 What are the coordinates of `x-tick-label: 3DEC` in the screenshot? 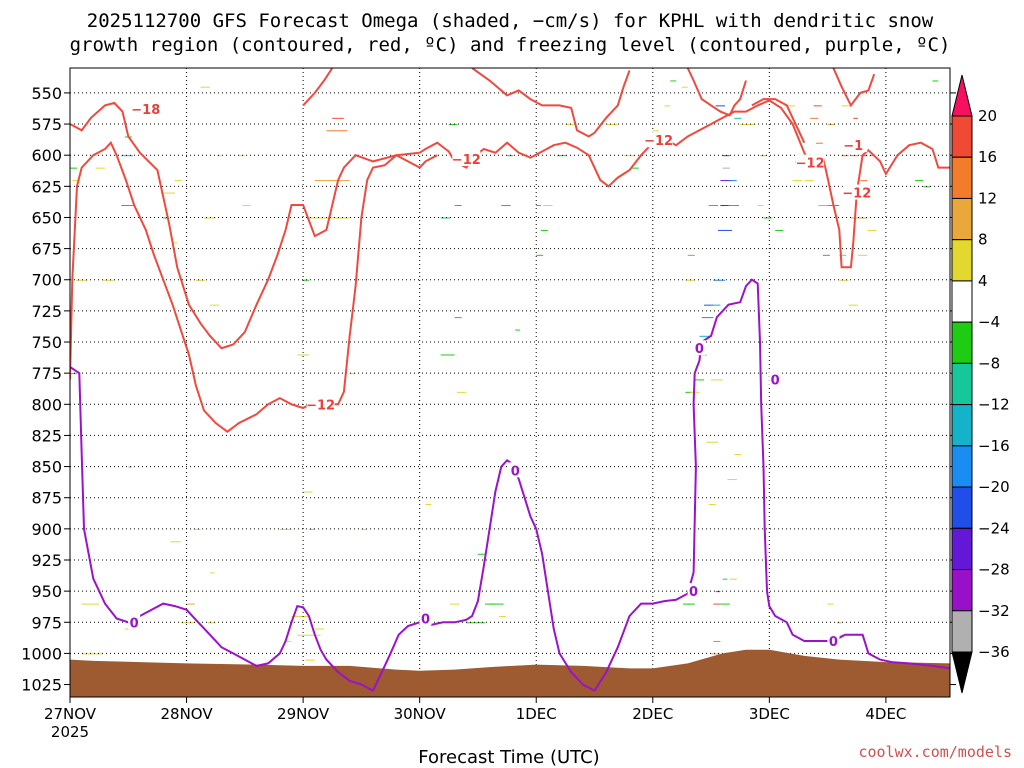 It's located at (769, 714).